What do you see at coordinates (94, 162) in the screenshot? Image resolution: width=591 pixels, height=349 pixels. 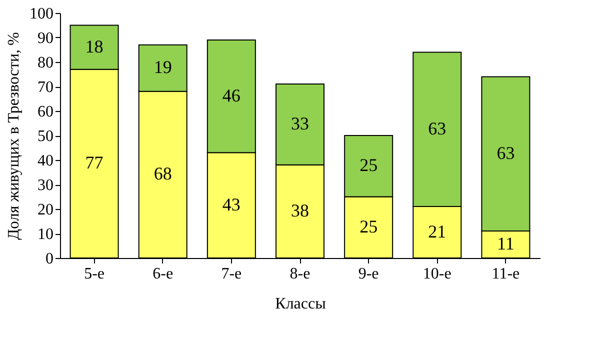 I see `data-label: 77` at bounding box center [94, 162].